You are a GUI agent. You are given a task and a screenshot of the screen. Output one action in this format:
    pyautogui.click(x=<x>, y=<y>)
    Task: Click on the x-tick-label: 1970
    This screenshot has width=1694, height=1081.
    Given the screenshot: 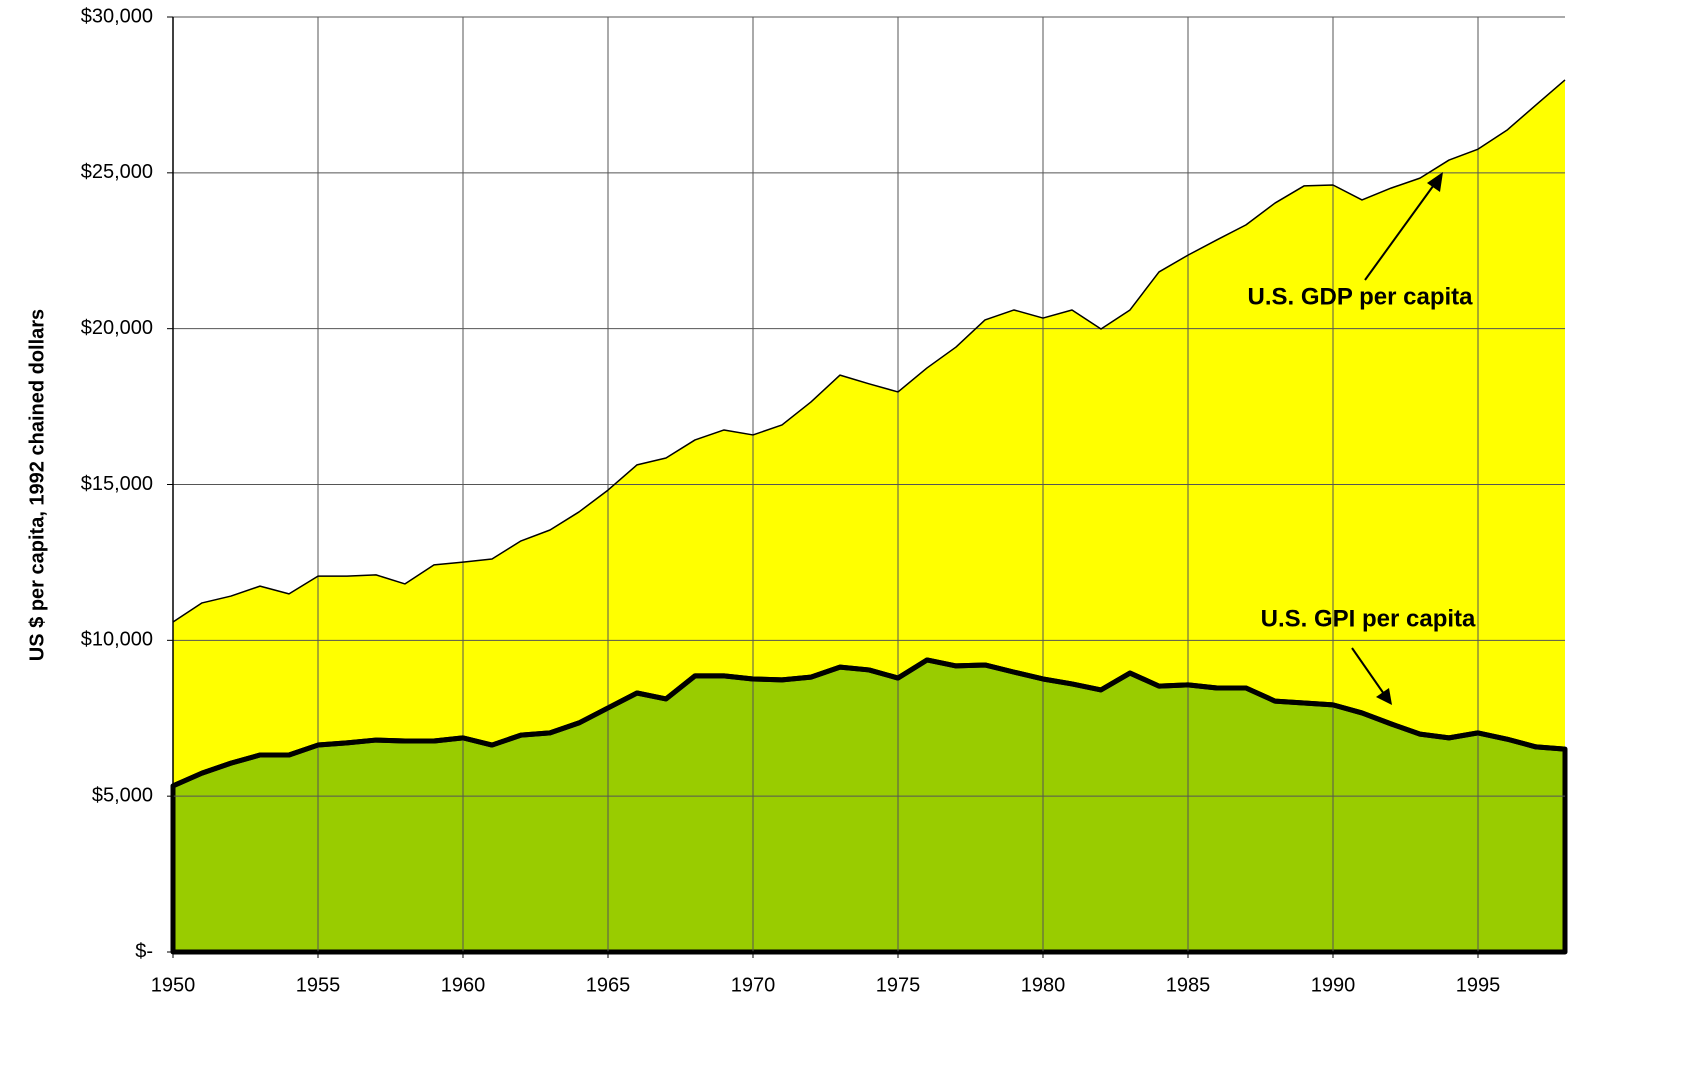 What is the action you would take?
    pyautogui.click(x=753, y=985)
    